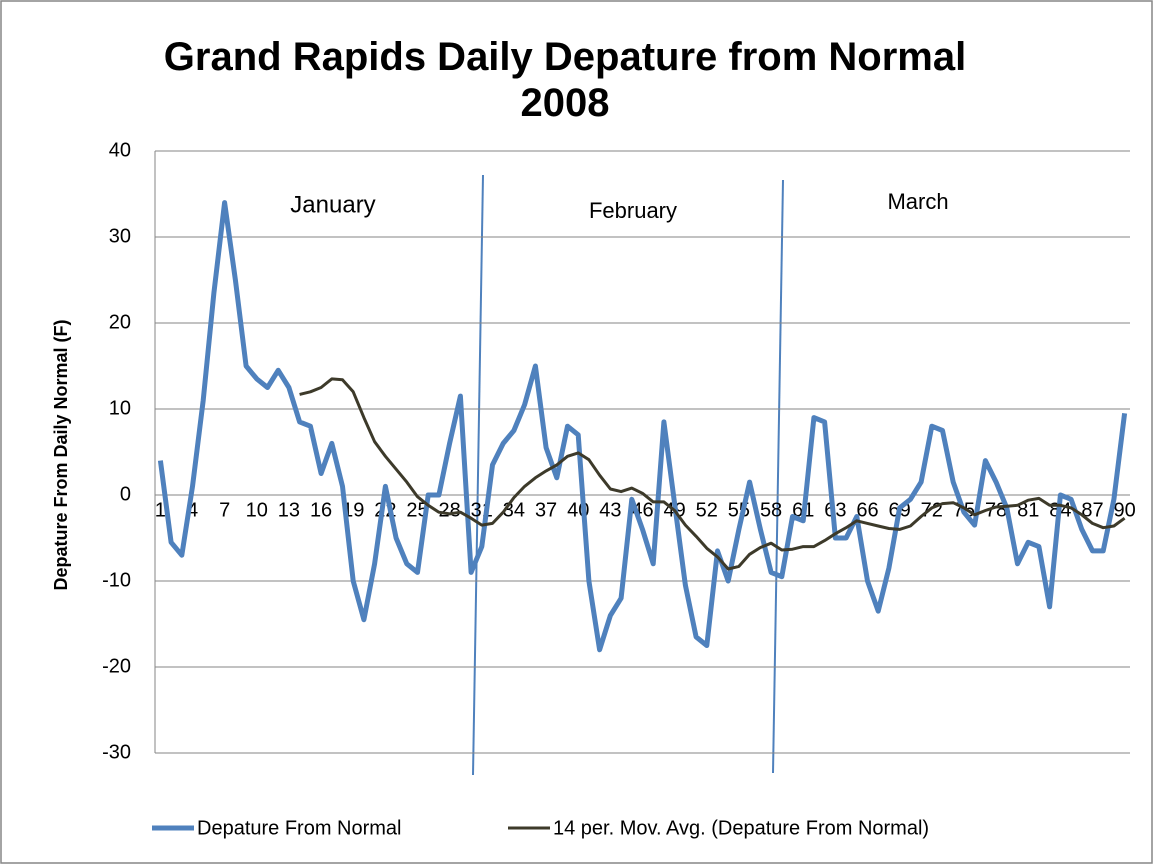 This screenshot has width=1154, height=865. What do you see at coordinates (116, 666) in the screenshot?
I see `y-tick-label: -20` at bounding box center [116, 666].